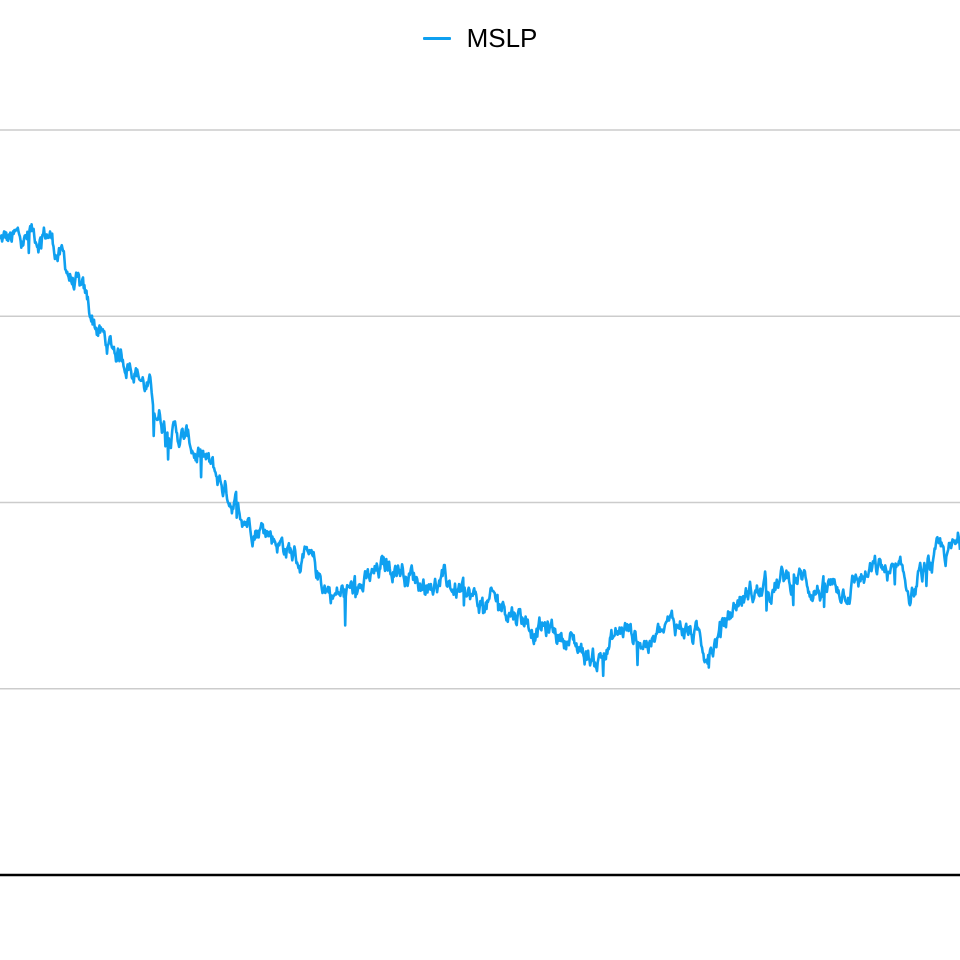 Image resolution: width=960 pixels, height=960 pixels. What do you see at coordinates (502, 38) in the screenshot?
I see `legend-label-mslp: MSLP` at bounding box center [502, 38].